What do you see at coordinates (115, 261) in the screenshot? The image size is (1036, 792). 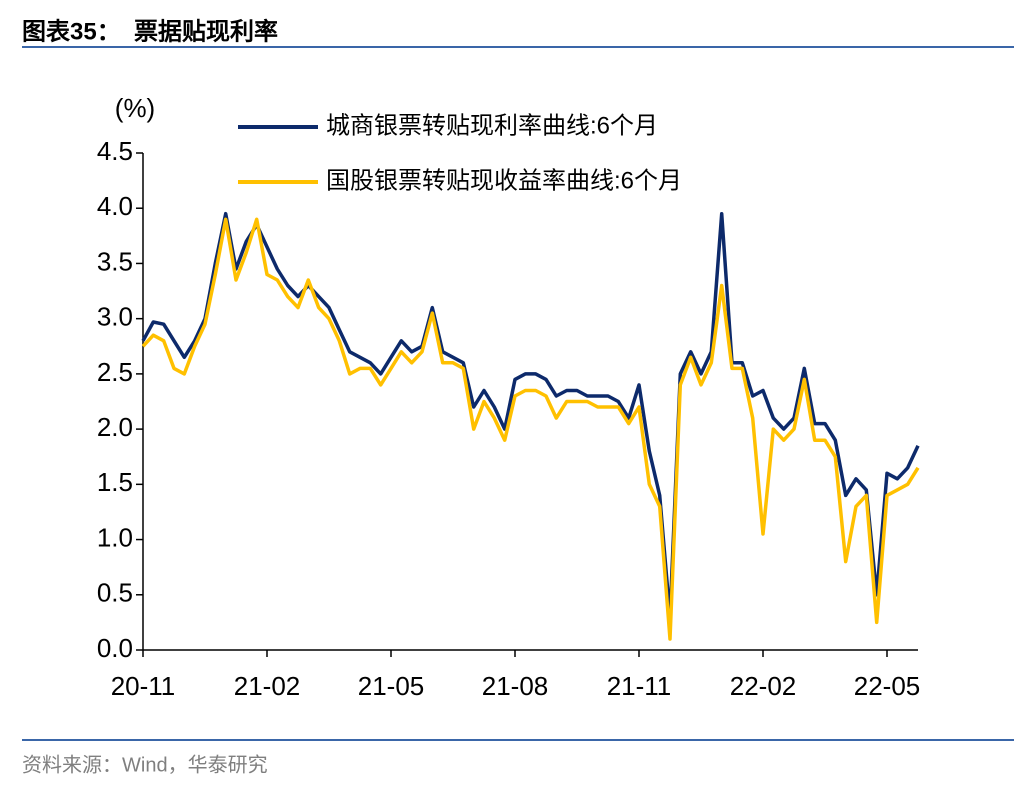 I see `y-tick-label: 3.5` at bounding box center [115, 261].